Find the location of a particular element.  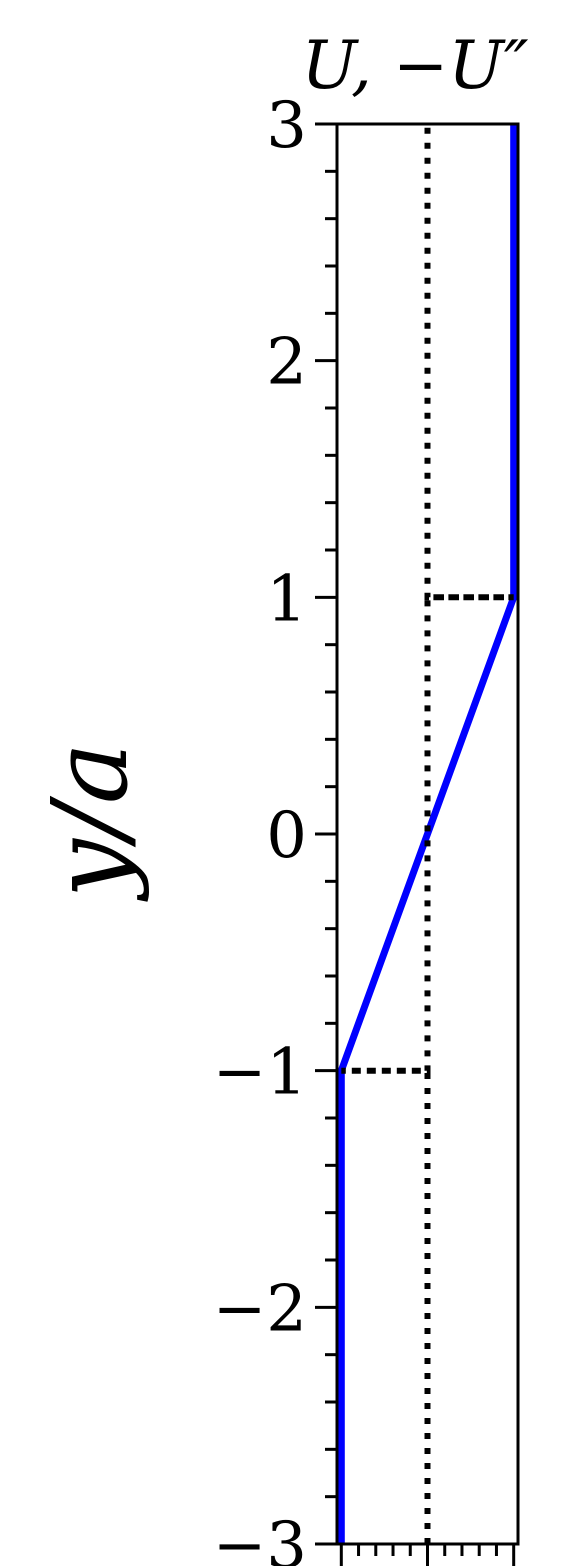

y-tick-label: −2 is located at coordinates (260, 1309).